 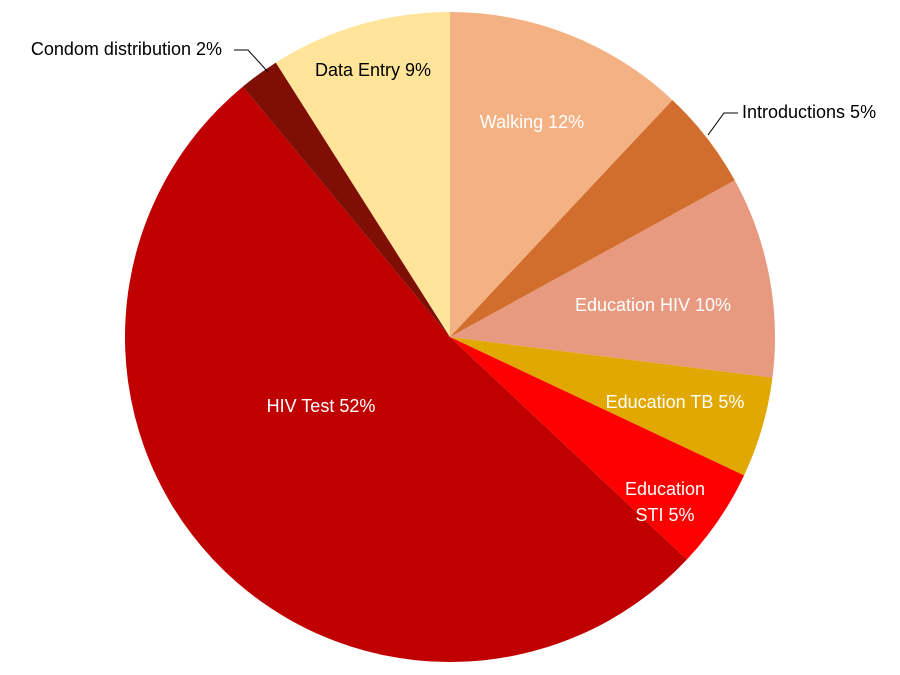 I want to click on slice-label-education-tb: Education TB 5%, so click(x=675, y=402).